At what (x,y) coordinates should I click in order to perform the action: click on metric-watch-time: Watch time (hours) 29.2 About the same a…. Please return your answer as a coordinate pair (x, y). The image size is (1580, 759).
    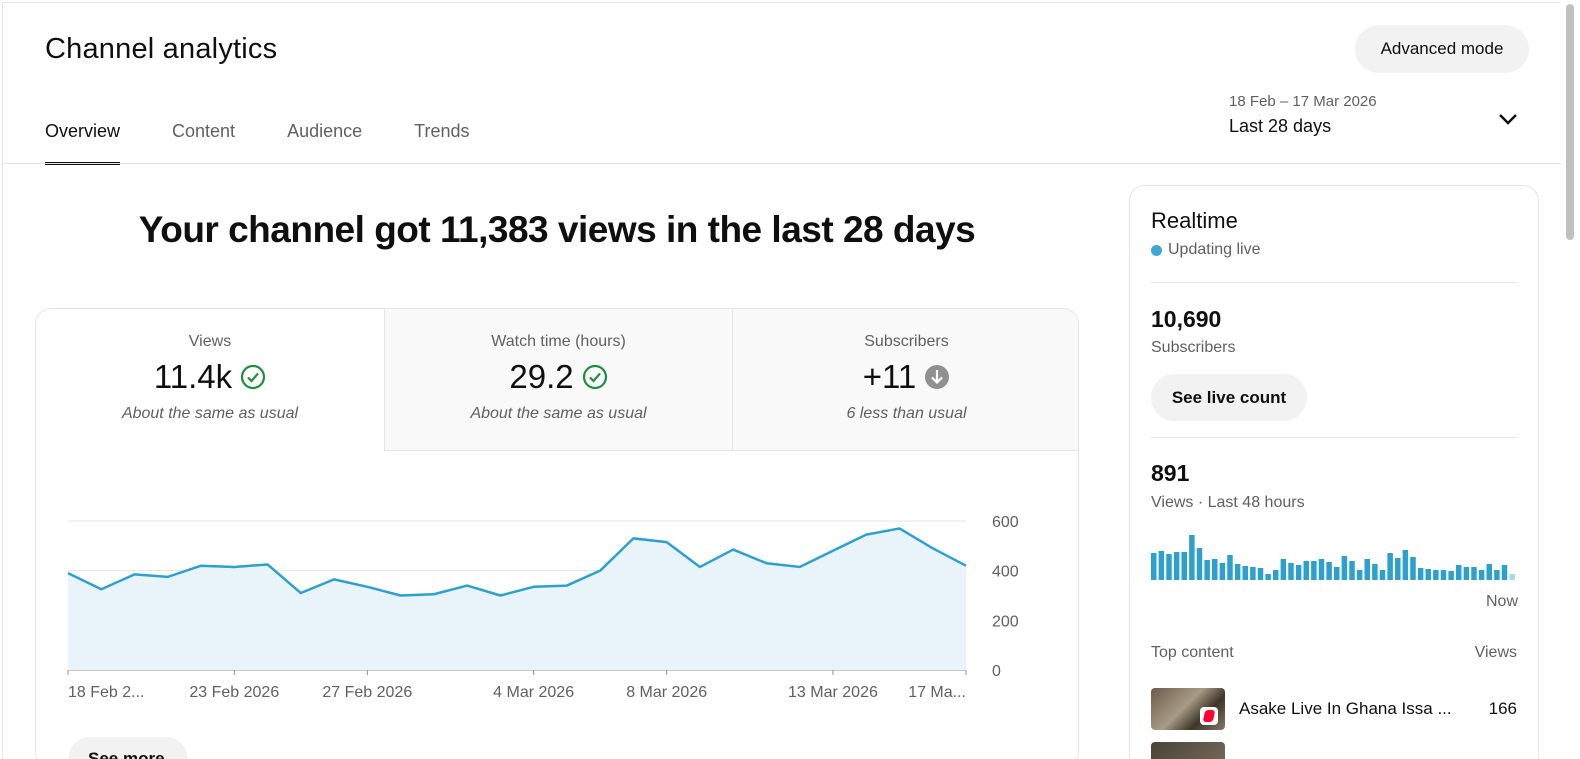
    Looking at the image, I should click on (558, 380).